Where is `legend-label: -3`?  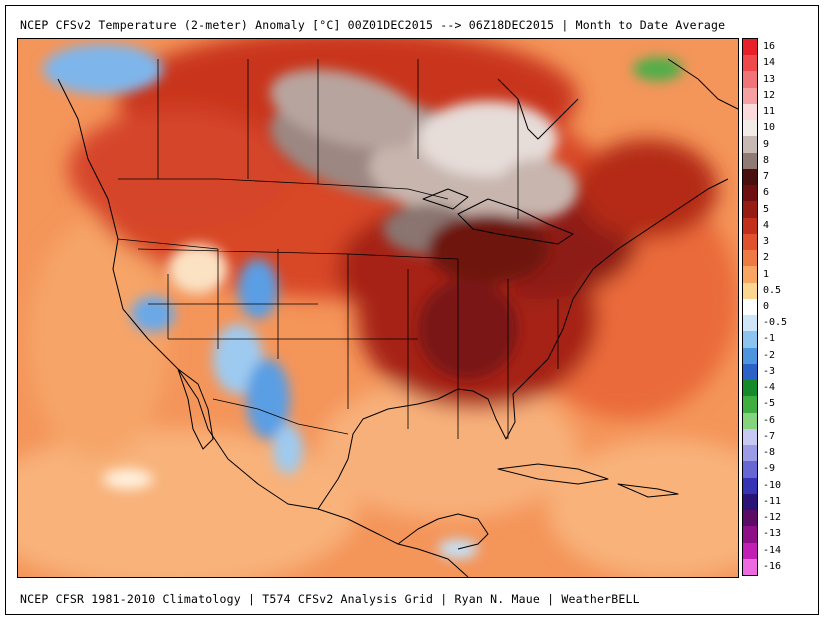 legend-label: -3 is located at coordinates (769, 371).